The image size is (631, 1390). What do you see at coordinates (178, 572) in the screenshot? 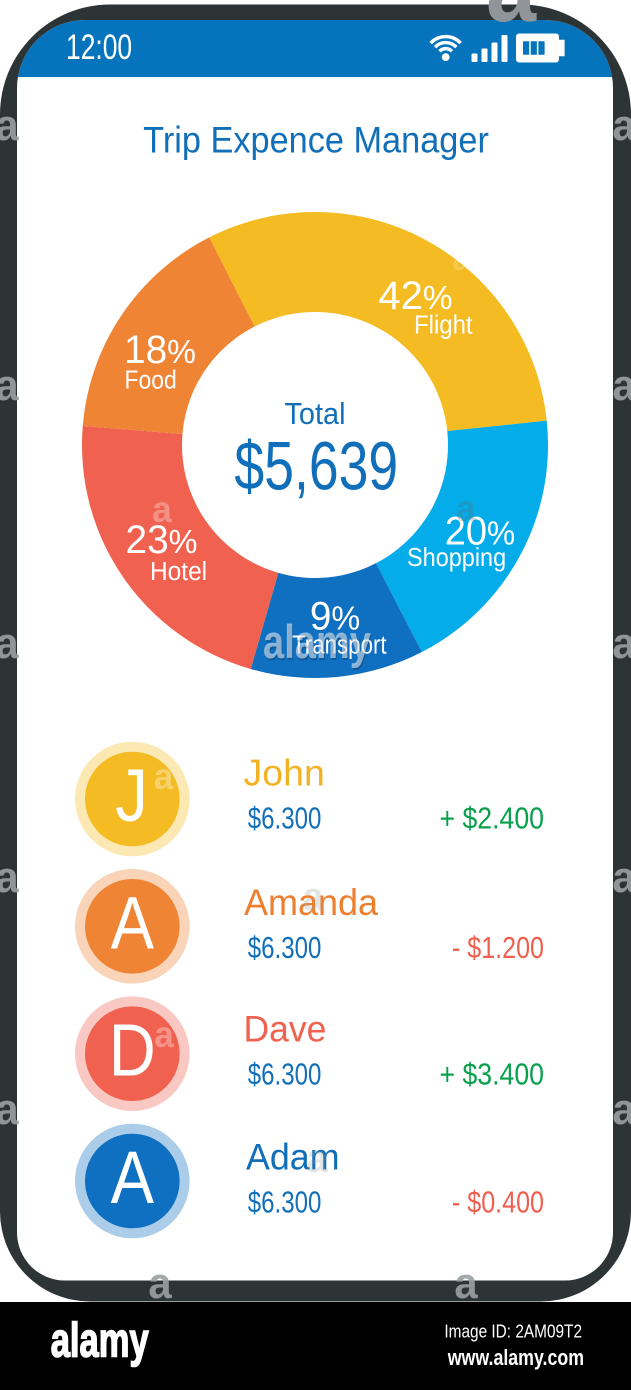
I see `svg-text: Hotel` at bounding box center [178, 572].